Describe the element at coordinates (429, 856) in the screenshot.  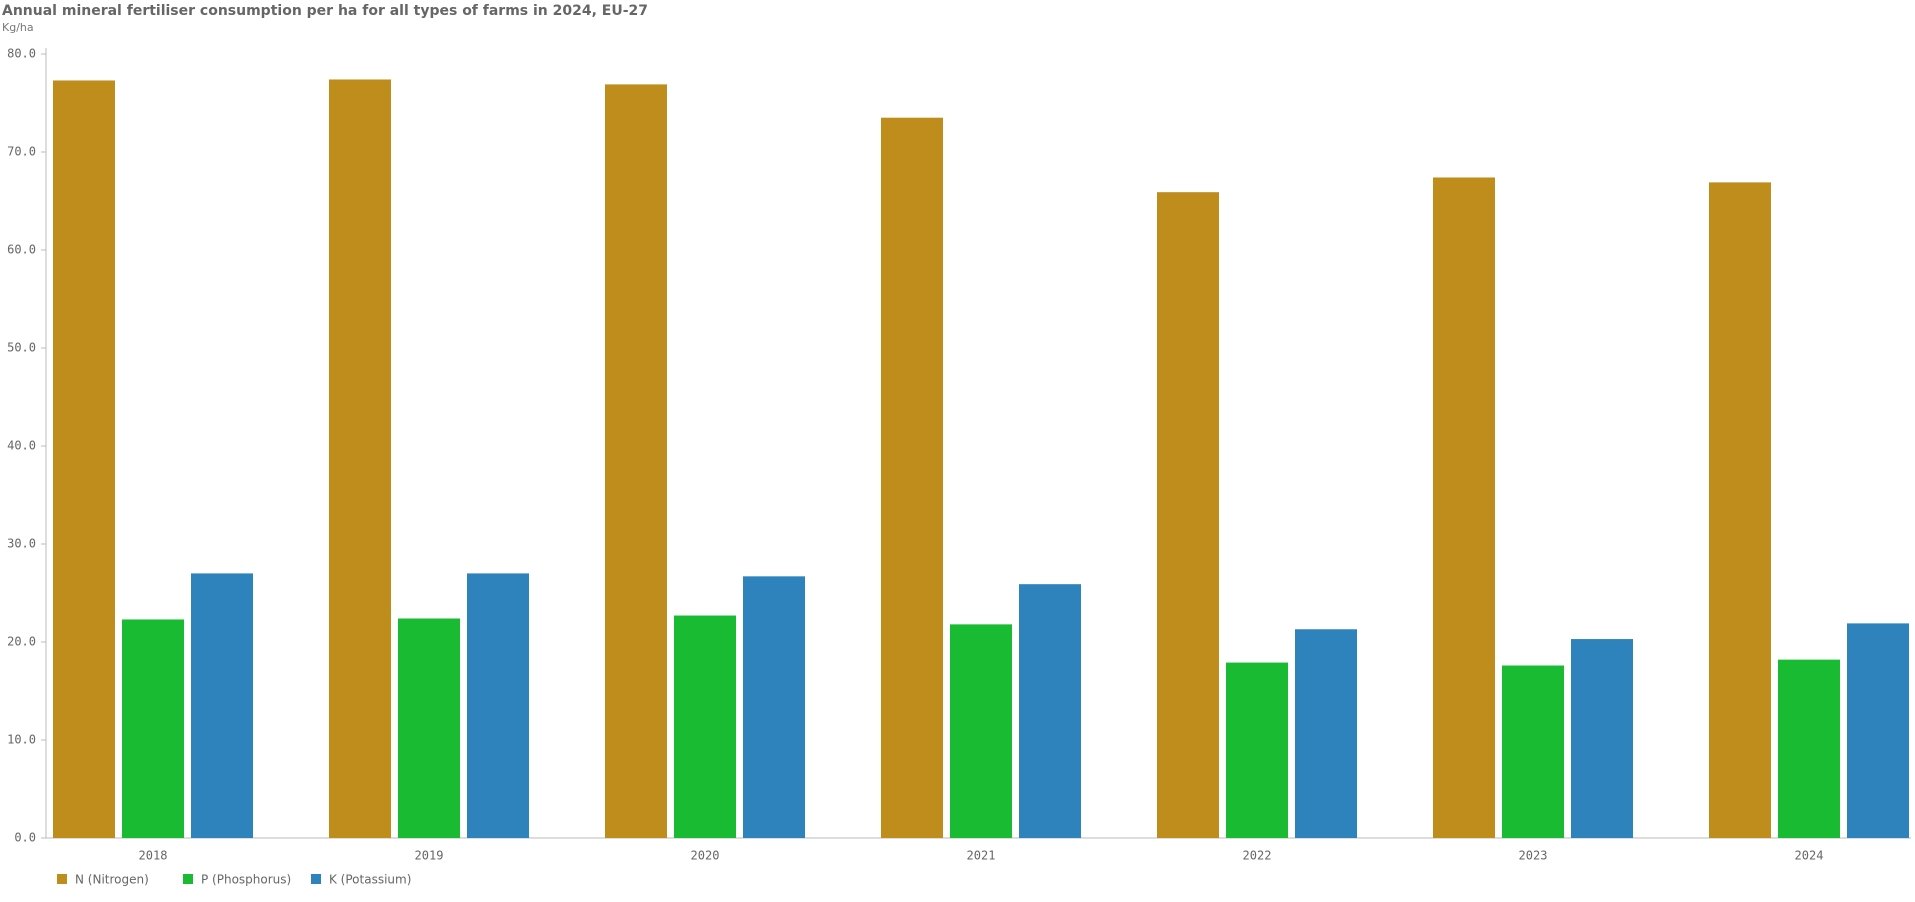
I see `x-tick-label: 2019` at that location.